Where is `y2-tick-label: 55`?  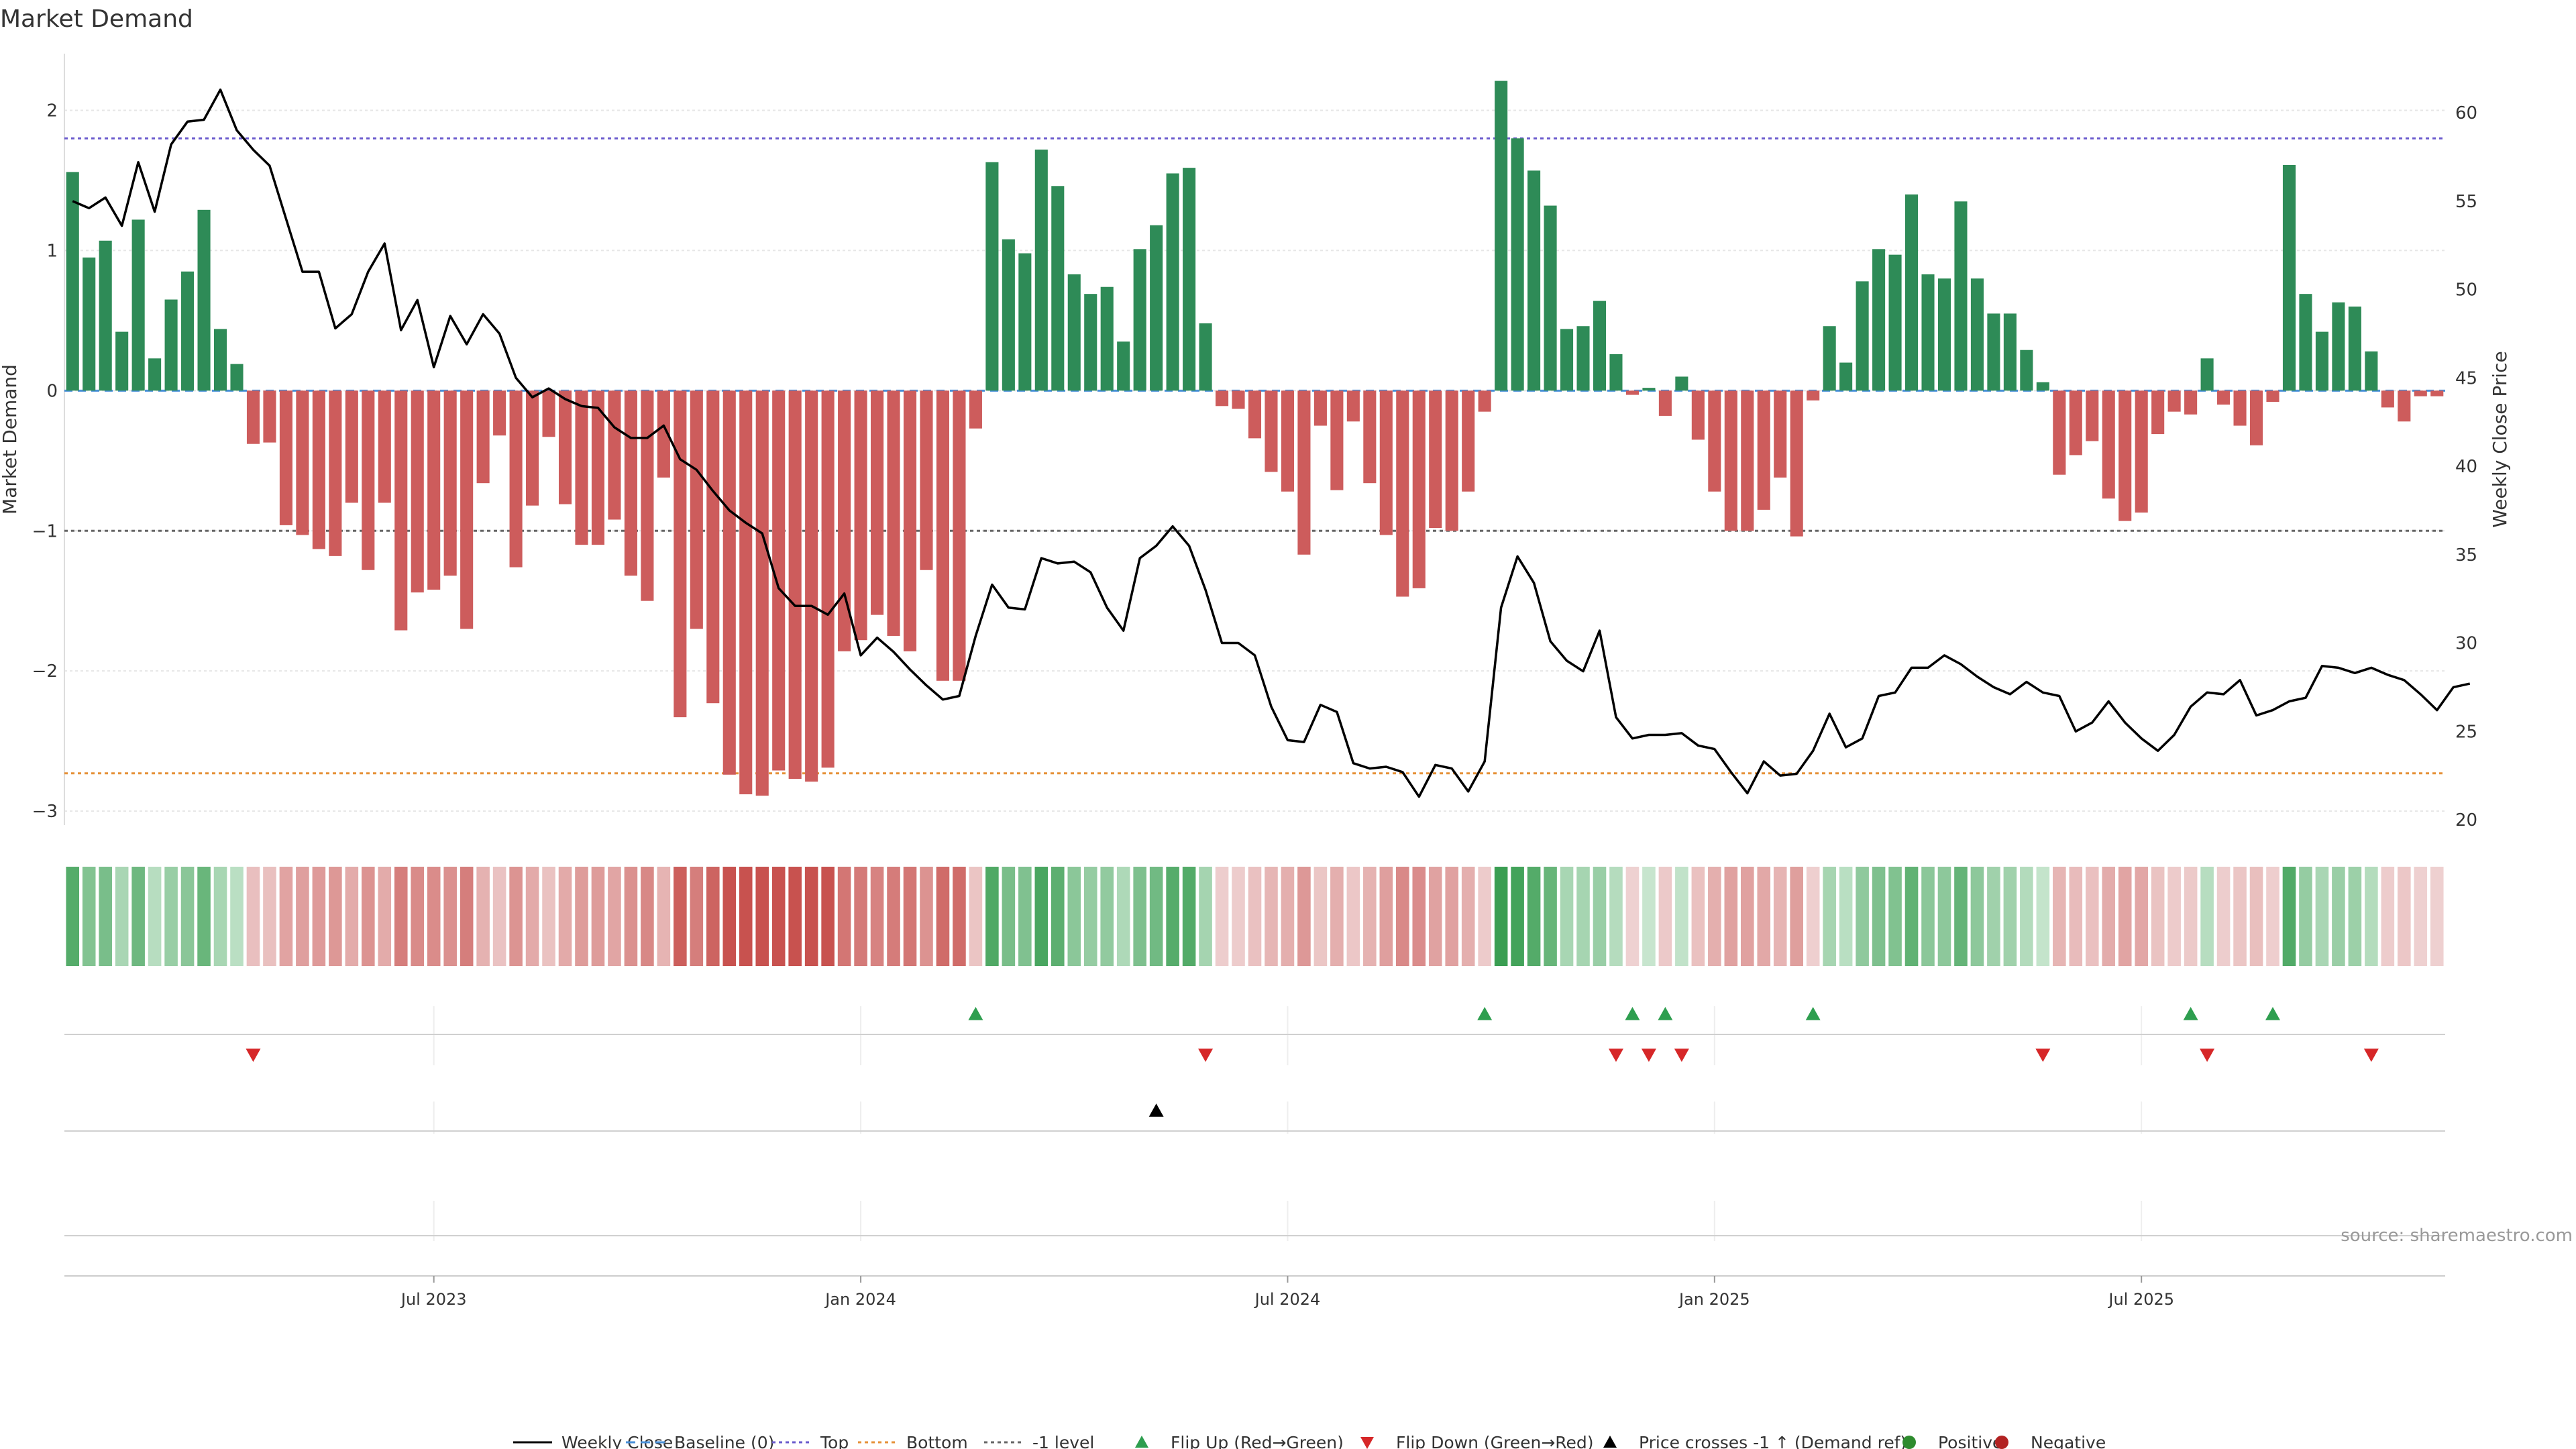
y2-tick-label: 55 is located at coordinates (2466, 202).